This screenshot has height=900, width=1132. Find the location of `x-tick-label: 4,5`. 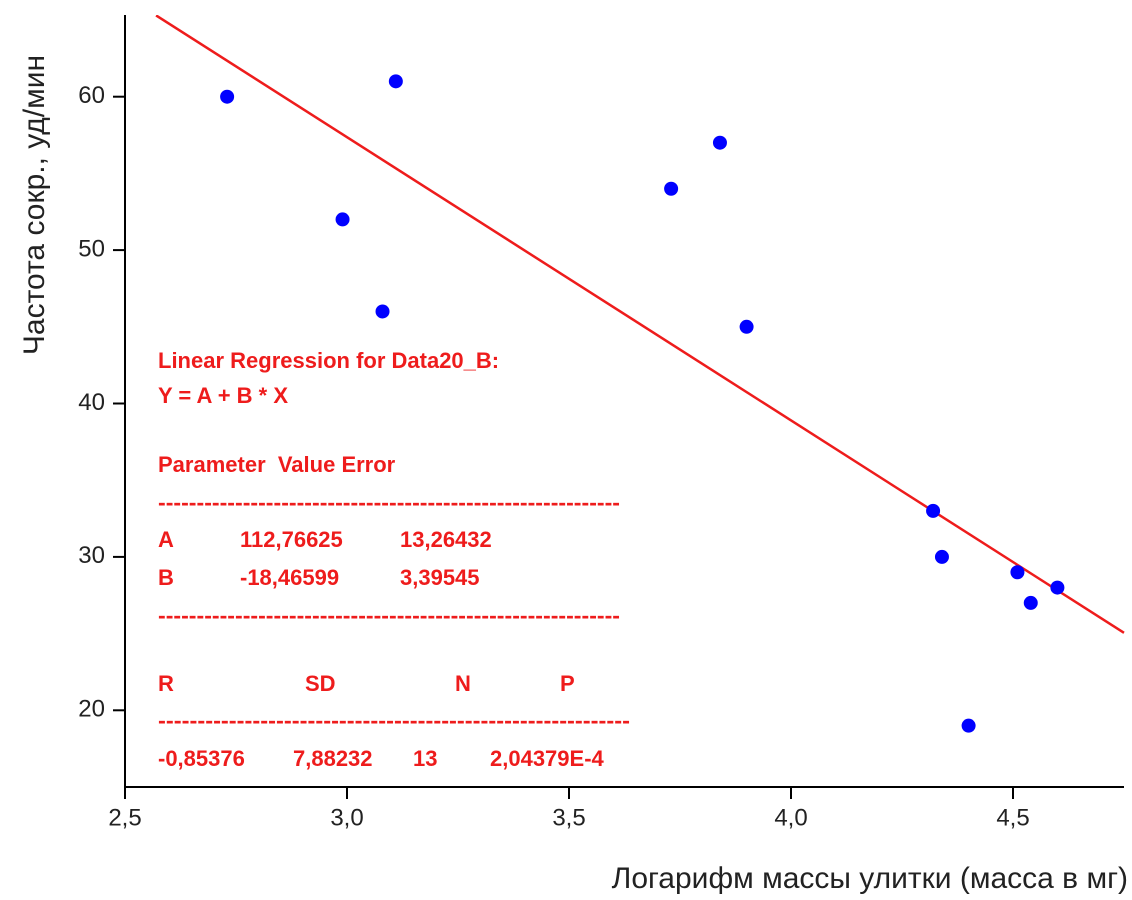

x-tick-label: 4,5 is located at coordinates (1012, 817).